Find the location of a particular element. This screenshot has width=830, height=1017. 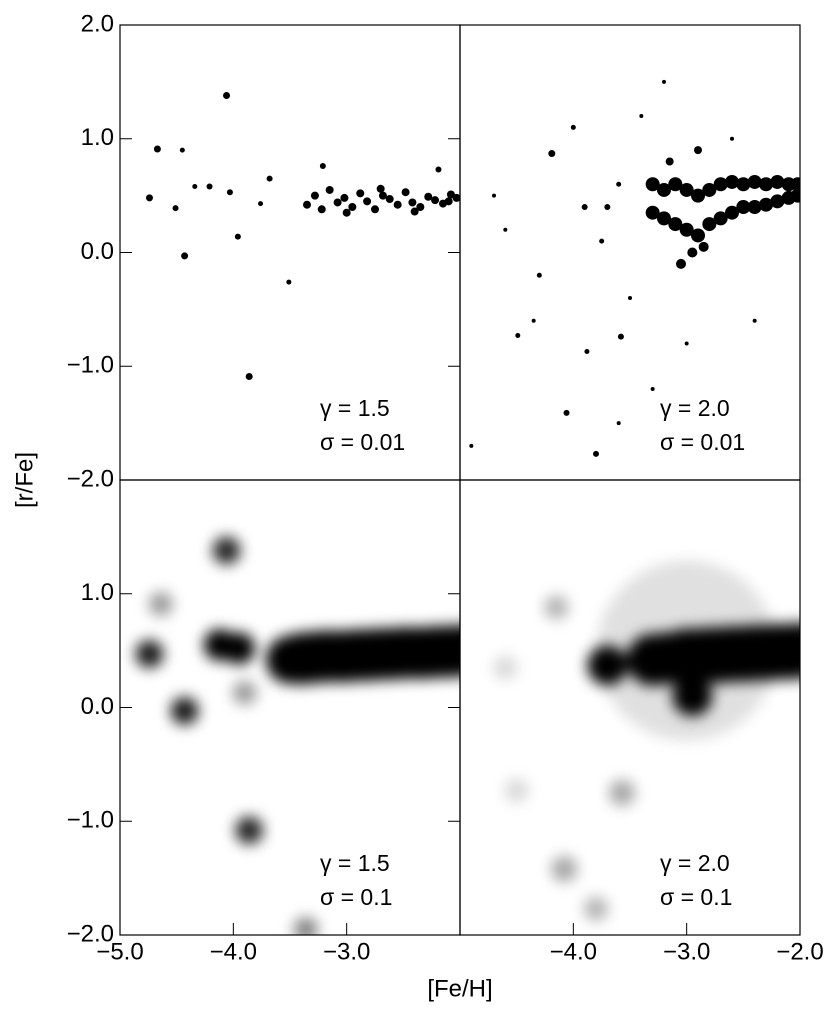

y-tick-label: 0.0 is located at coordinates (97, 251).